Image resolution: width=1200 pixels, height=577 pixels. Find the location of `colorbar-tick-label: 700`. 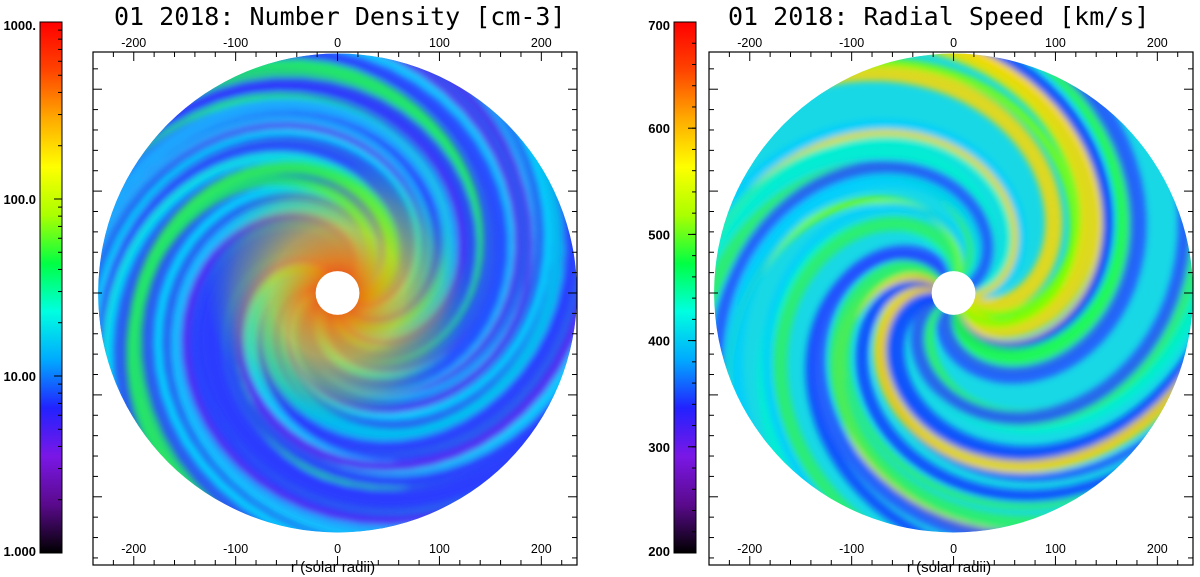

colorbar-tick-label: 700 is located at coordinates (659, 25).